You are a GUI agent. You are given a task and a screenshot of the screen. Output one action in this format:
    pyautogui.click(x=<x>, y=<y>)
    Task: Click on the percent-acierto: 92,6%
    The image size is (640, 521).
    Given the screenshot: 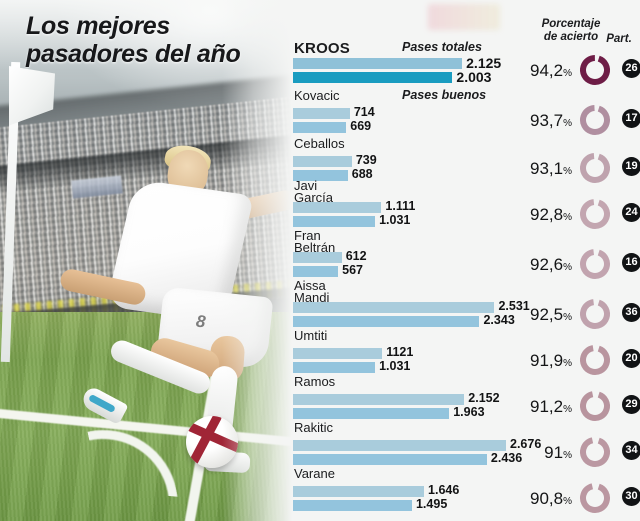 What is the action you would take?
    pyautogui.click(x=535, y=265)
    